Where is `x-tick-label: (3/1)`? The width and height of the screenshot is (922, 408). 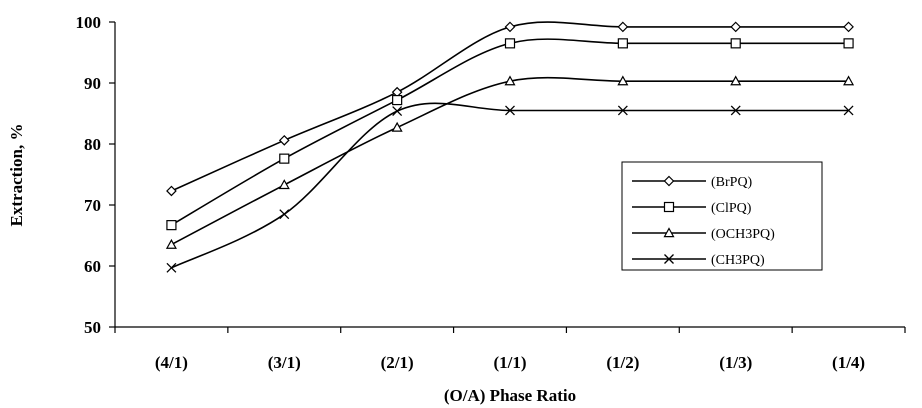
x-tick-label: (3/1) is located at coordinates (284, 362).